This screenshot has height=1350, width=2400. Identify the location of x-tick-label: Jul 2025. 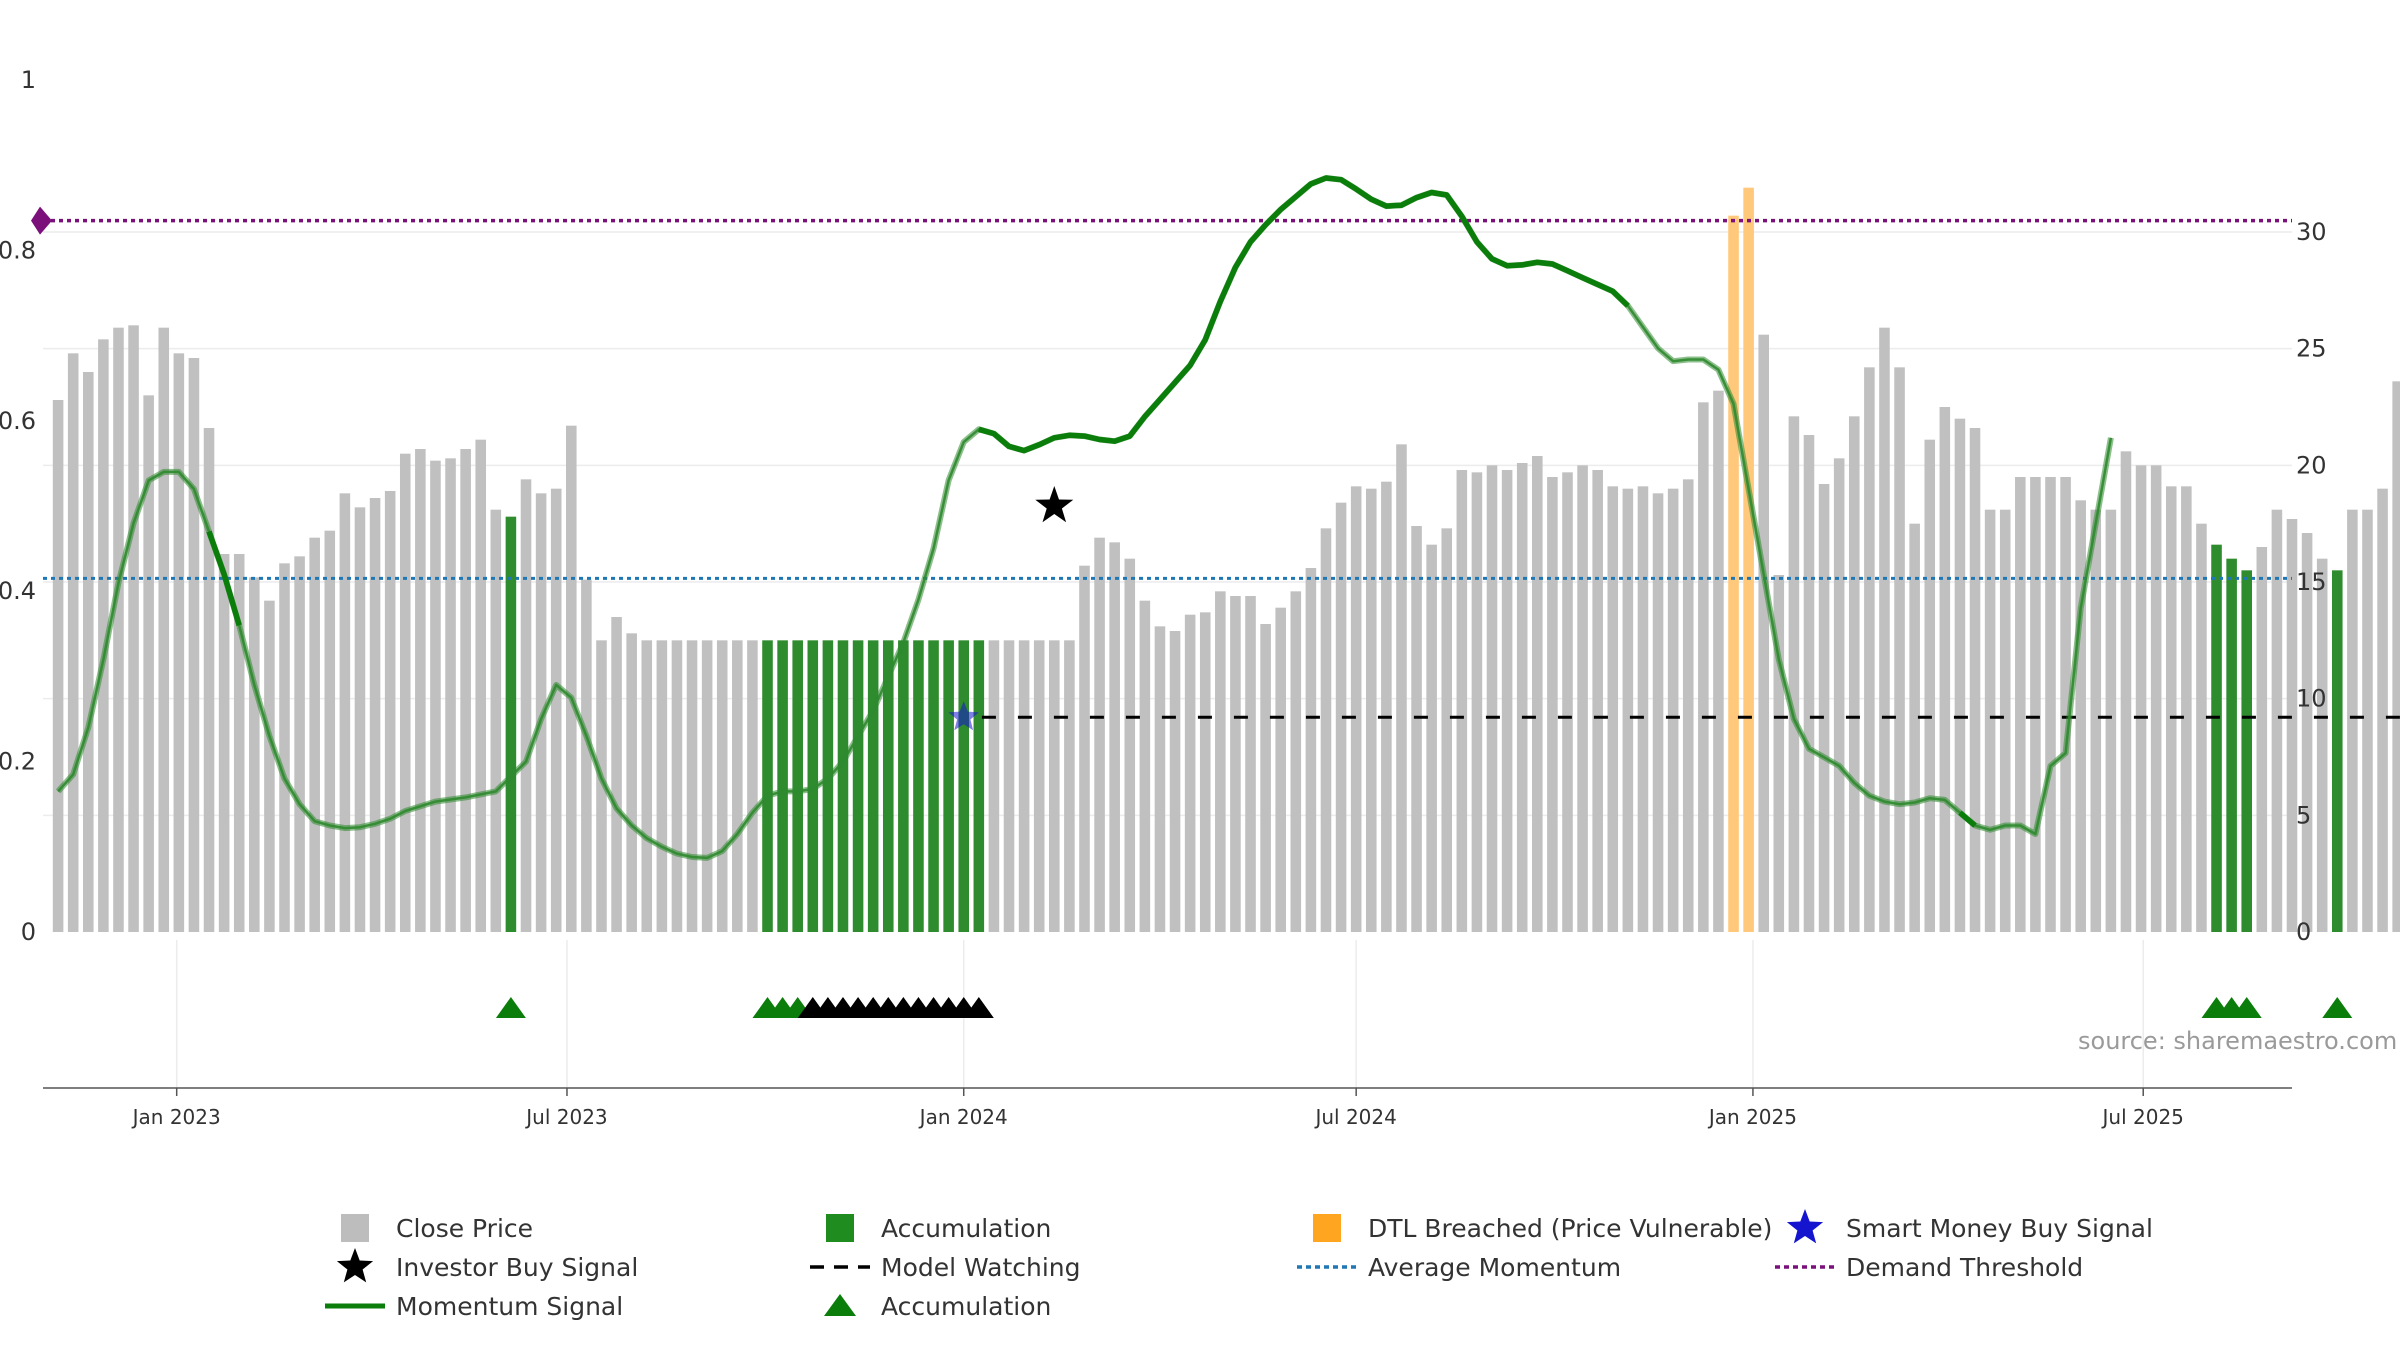
(2142, 1117).